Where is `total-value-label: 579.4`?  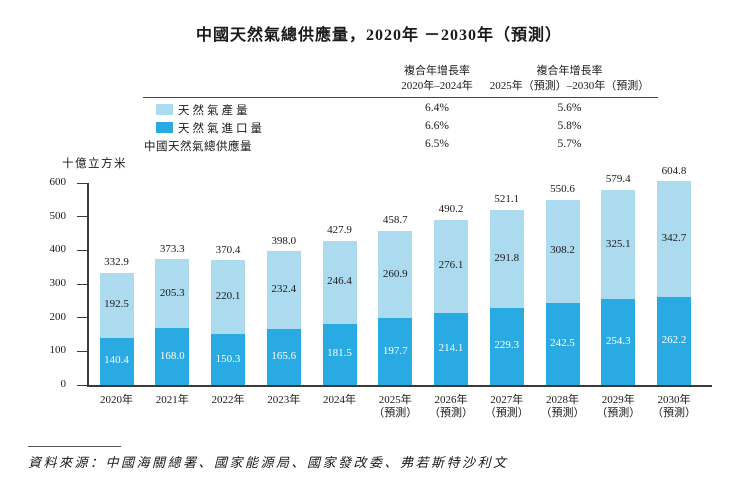 total-value-label: 579.4 is located at coordinates (618, 179).